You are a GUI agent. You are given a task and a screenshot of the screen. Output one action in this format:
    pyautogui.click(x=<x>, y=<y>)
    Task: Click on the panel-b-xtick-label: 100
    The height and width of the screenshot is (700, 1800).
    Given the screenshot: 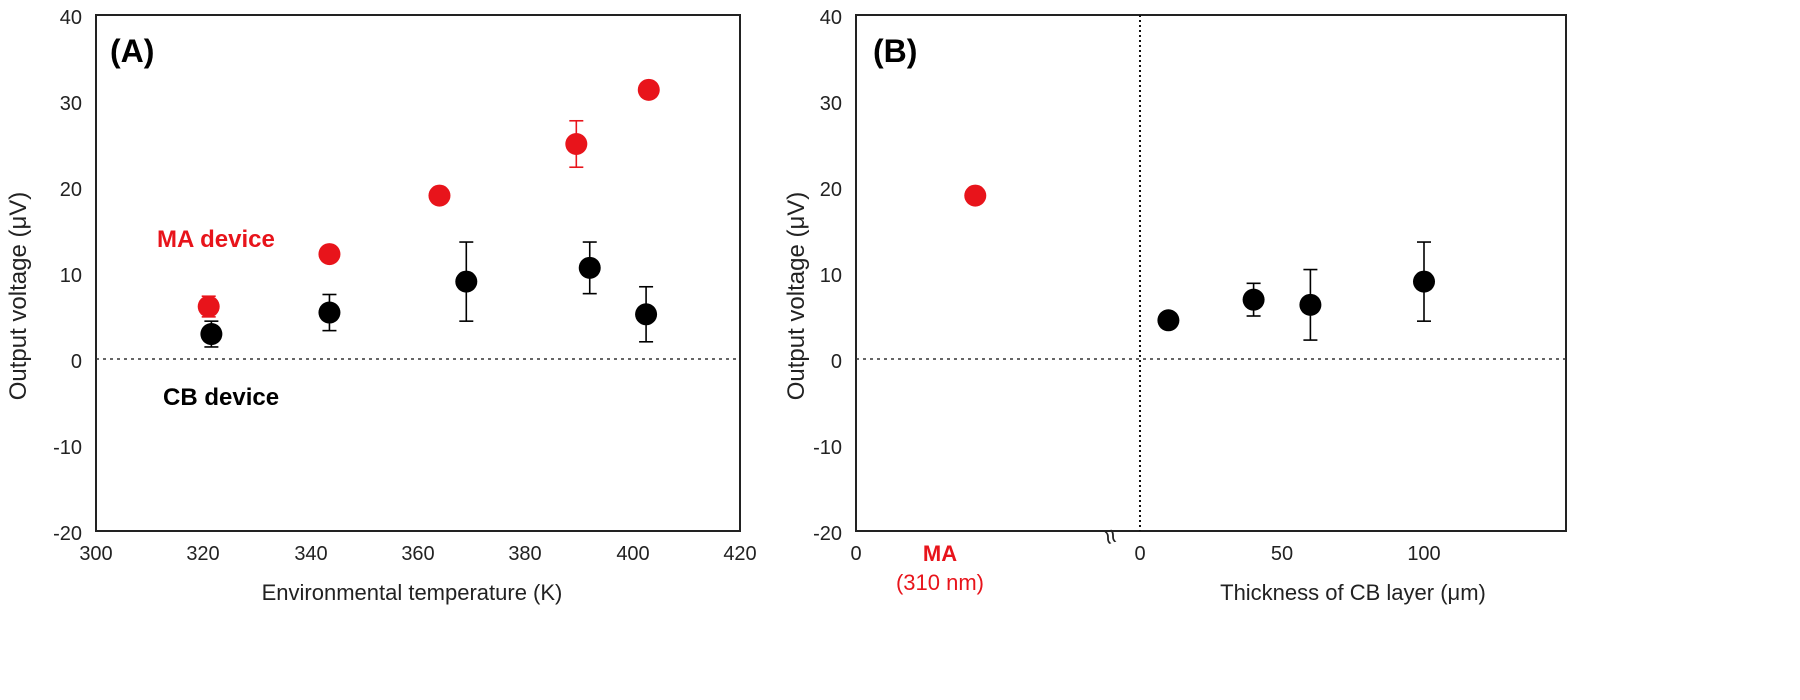 What is the action you would take?
    pyautogui.click(x=1423, y=554)
    